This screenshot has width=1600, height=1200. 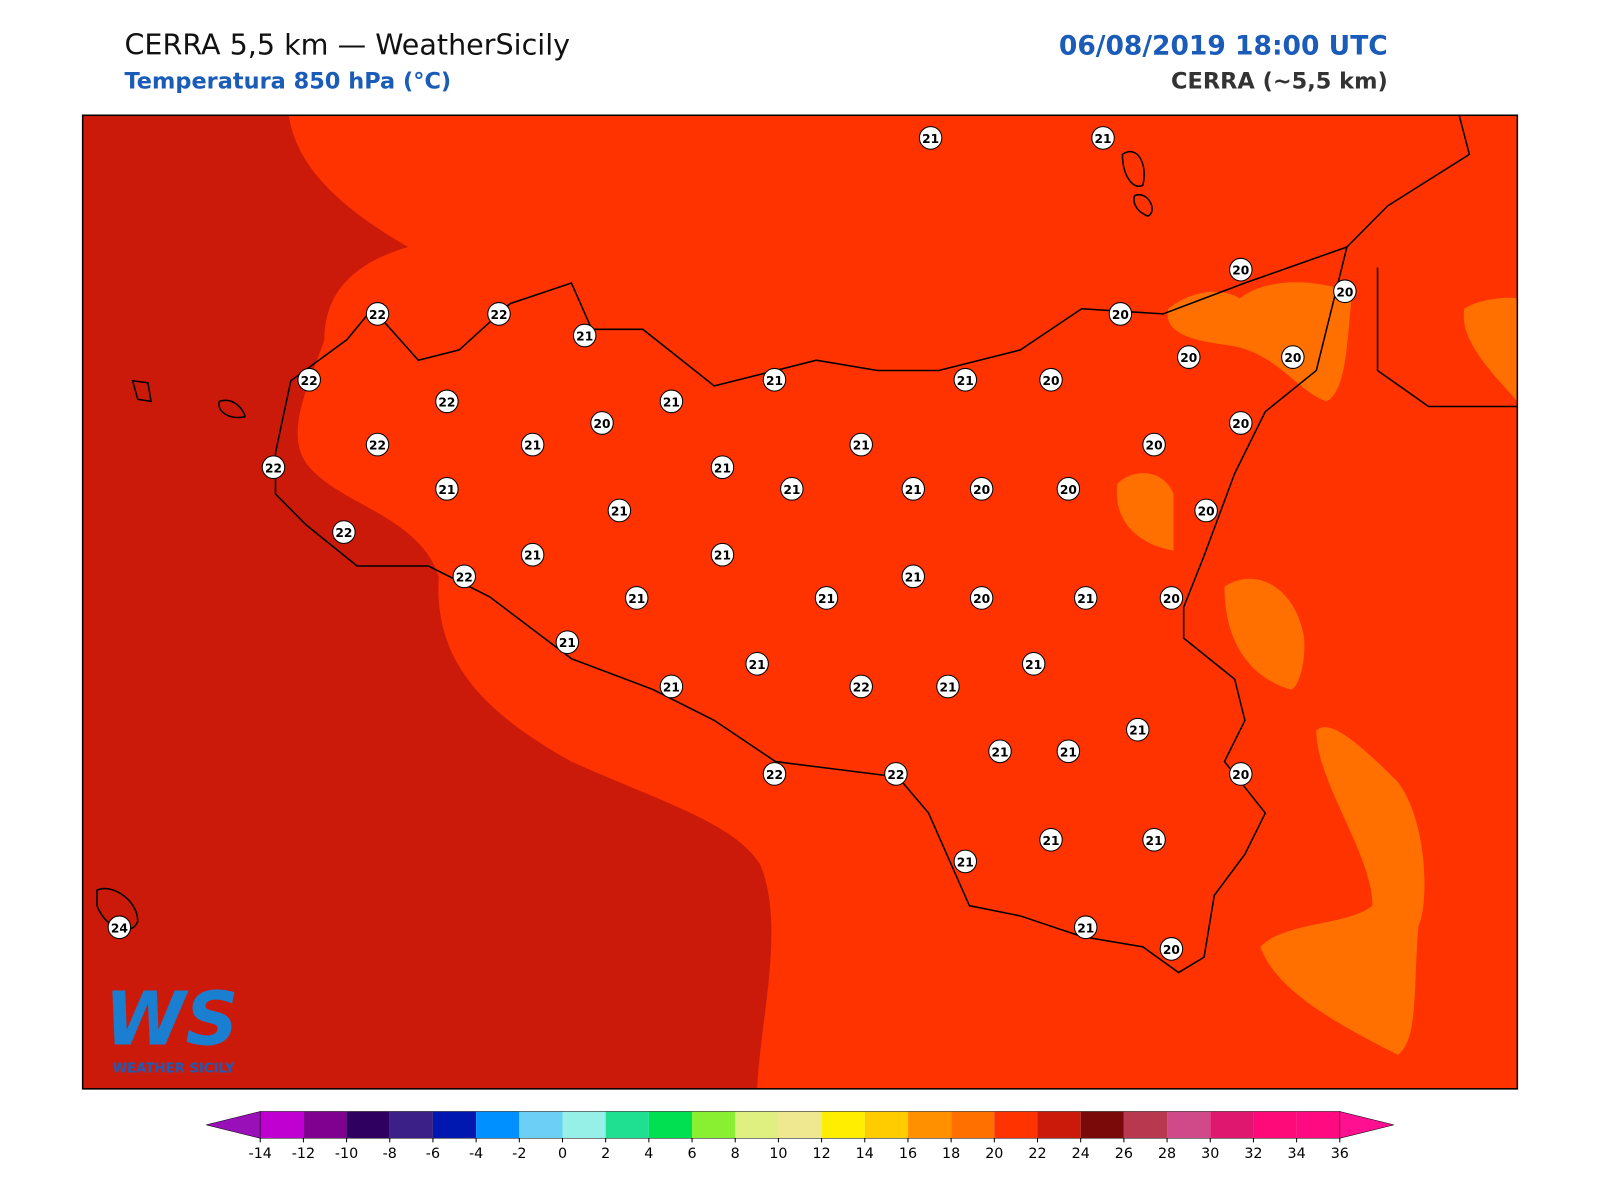 What do you see at coordinates (1297, 1154) in the screenshot?
I see `colorbar-tick-label: 34` at bounding box center [1297, 1154].